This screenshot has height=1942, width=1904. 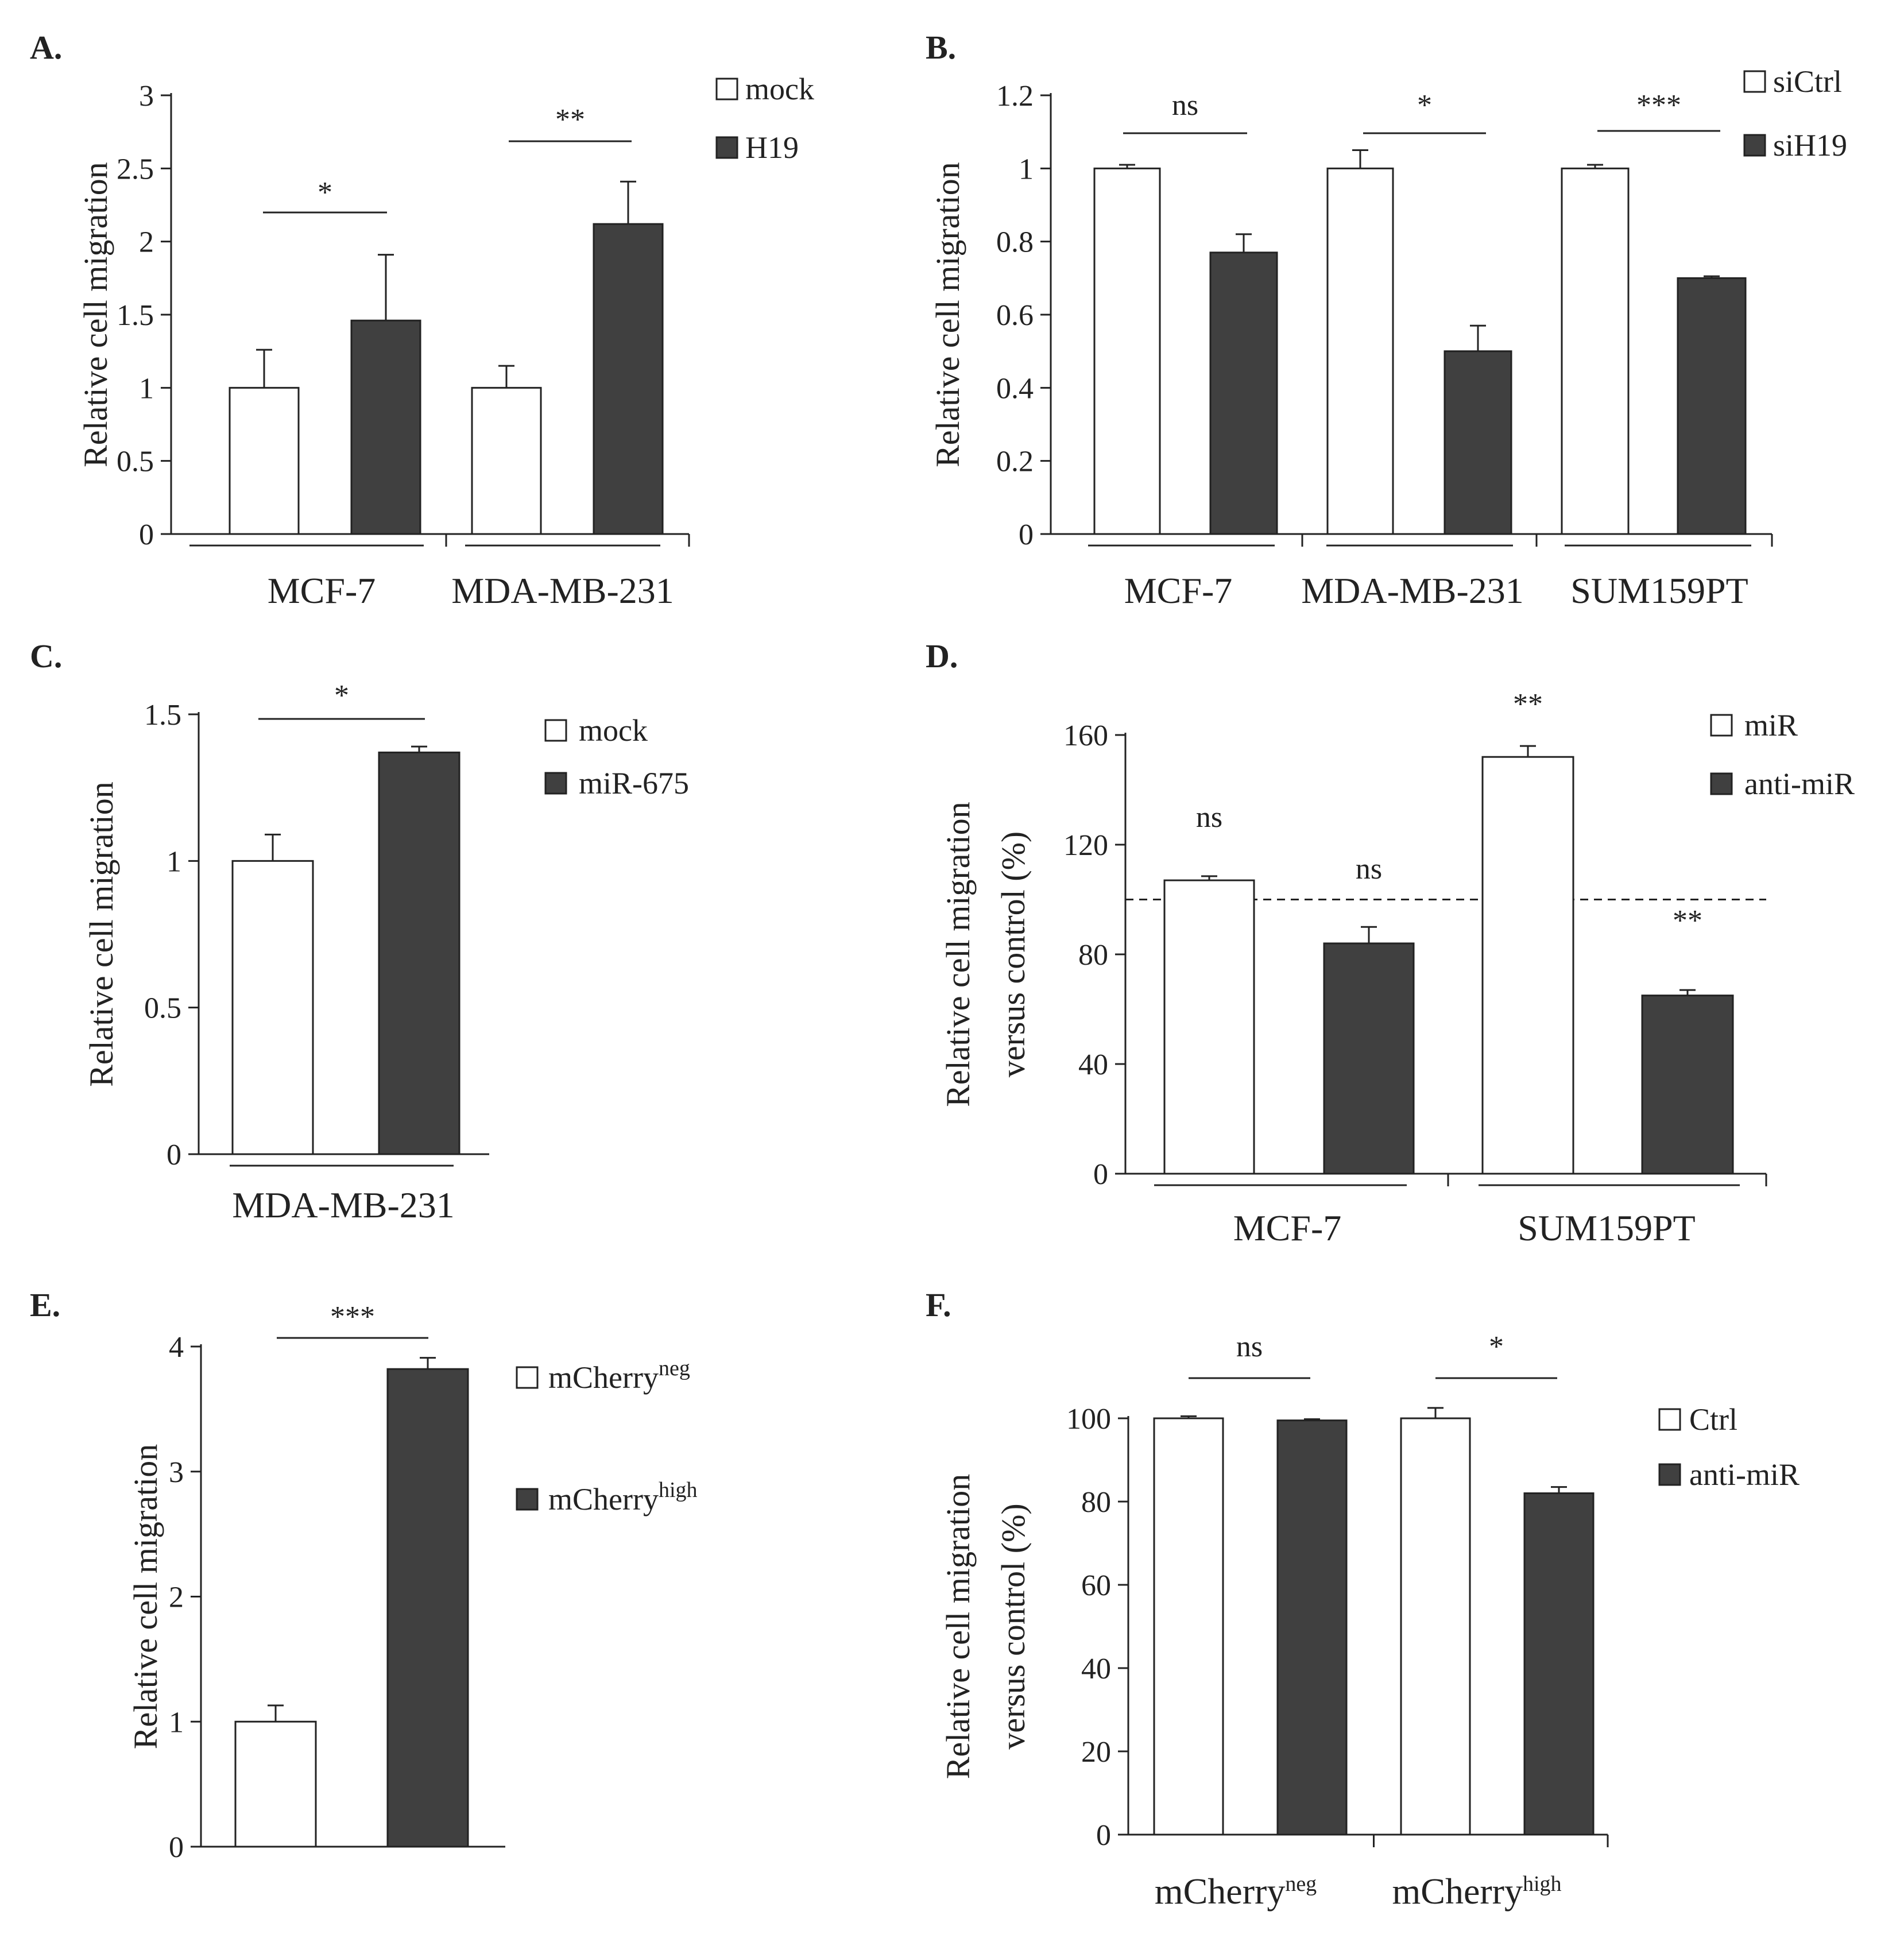 I want to click on y-axis-label: versus control (%), so click(x=1013, y=954).